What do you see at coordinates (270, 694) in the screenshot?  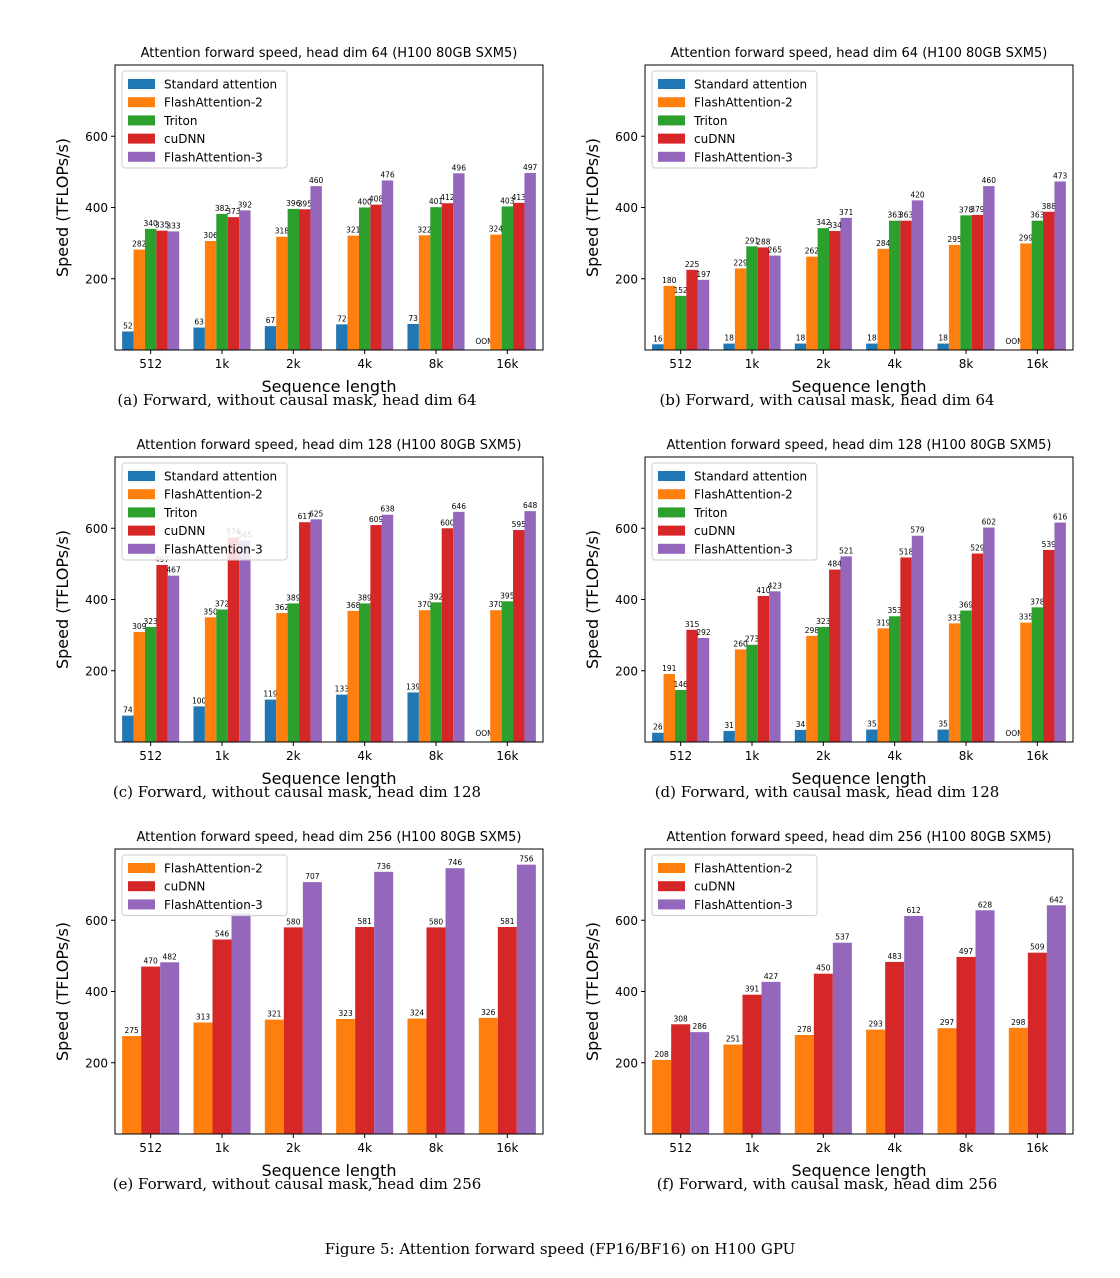 I see `bar-value-label: 119` at bounding box center [270, 694].